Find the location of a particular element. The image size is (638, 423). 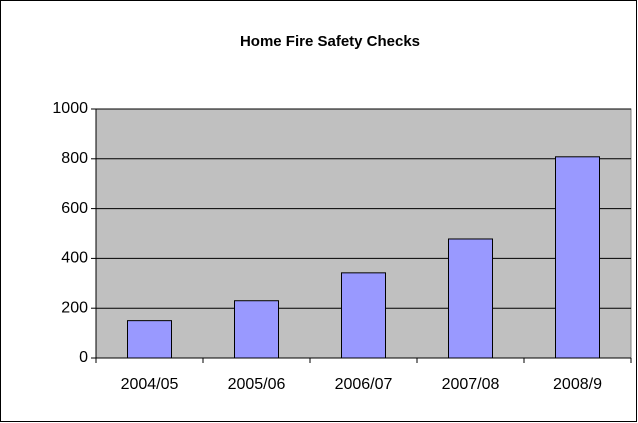

x-tick-label: 2004/05 is located at coordinates (150, 384).